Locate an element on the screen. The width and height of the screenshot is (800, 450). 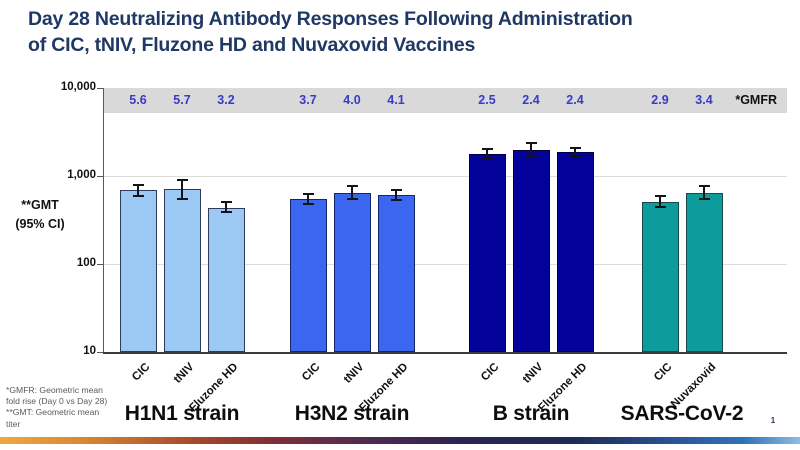
y-axis-title-line1: **GMT is located at coordinates (40, 205).